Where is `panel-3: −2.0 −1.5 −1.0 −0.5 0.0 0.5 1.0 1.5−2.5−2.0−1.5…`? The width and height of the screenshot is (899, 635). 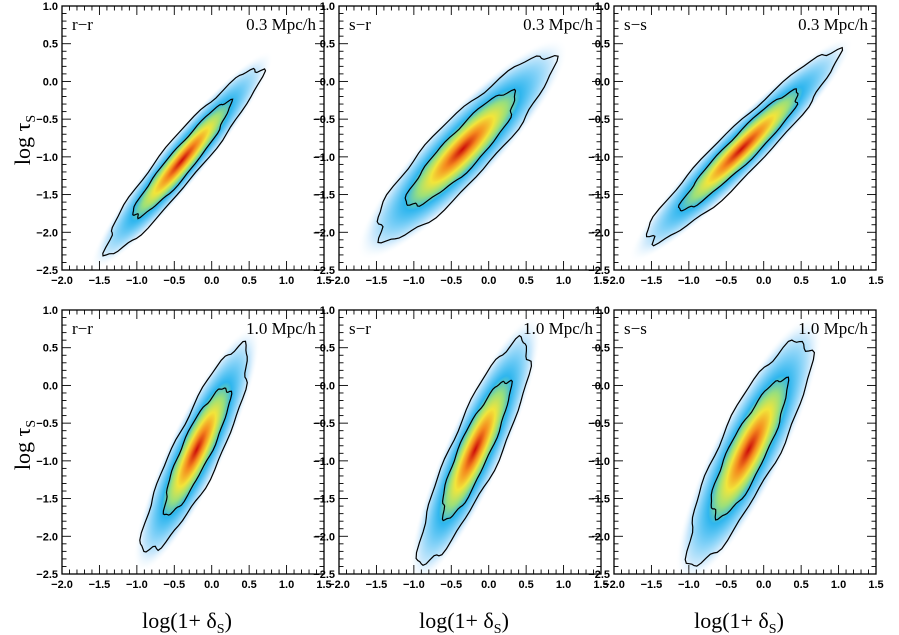 panel-3: −2.0 −1.5 −1.0 −0.5 0.0 0.5 1.0 1.5−2.5−2.0−1.5… is located at coordinates (735, 144).